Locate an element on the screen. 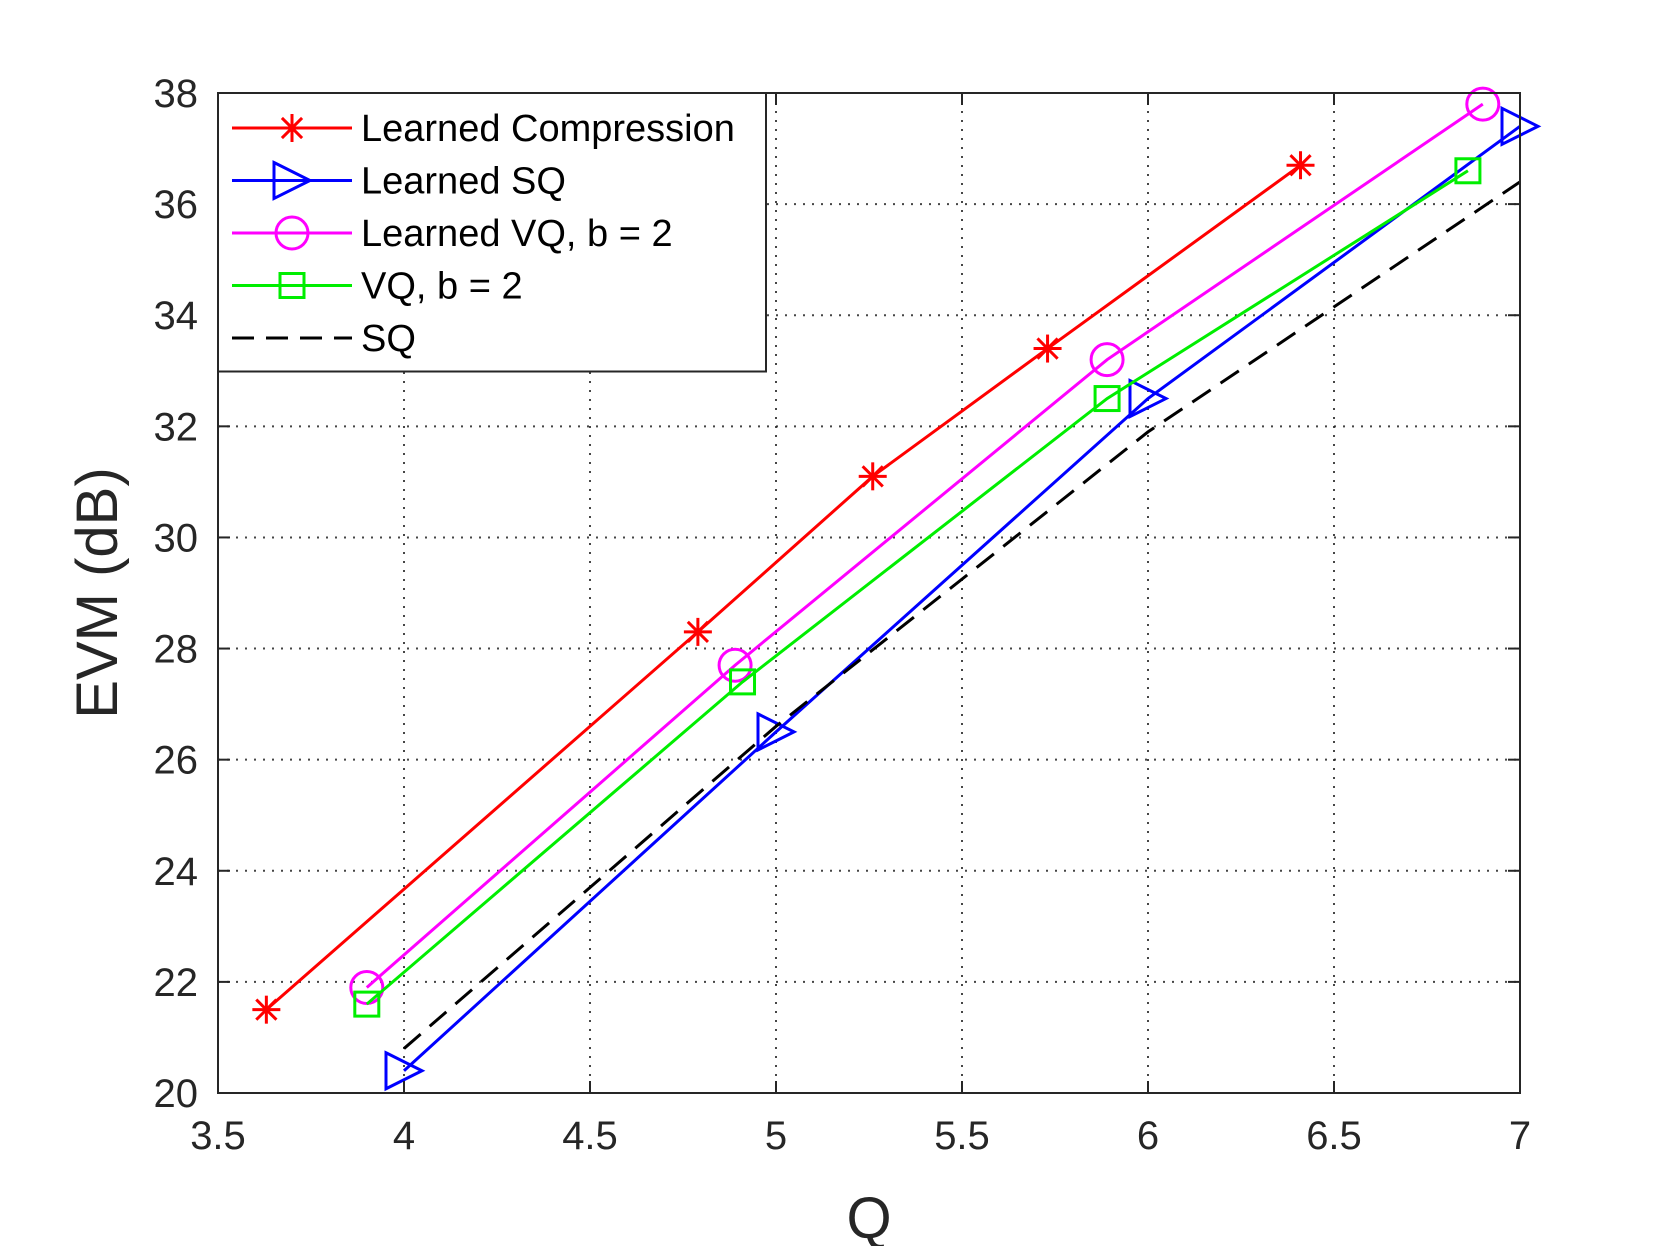 The height and width of the screenshot is (1246, 1661). x-tick-label: 4 is located at coordinates (404, 1136).